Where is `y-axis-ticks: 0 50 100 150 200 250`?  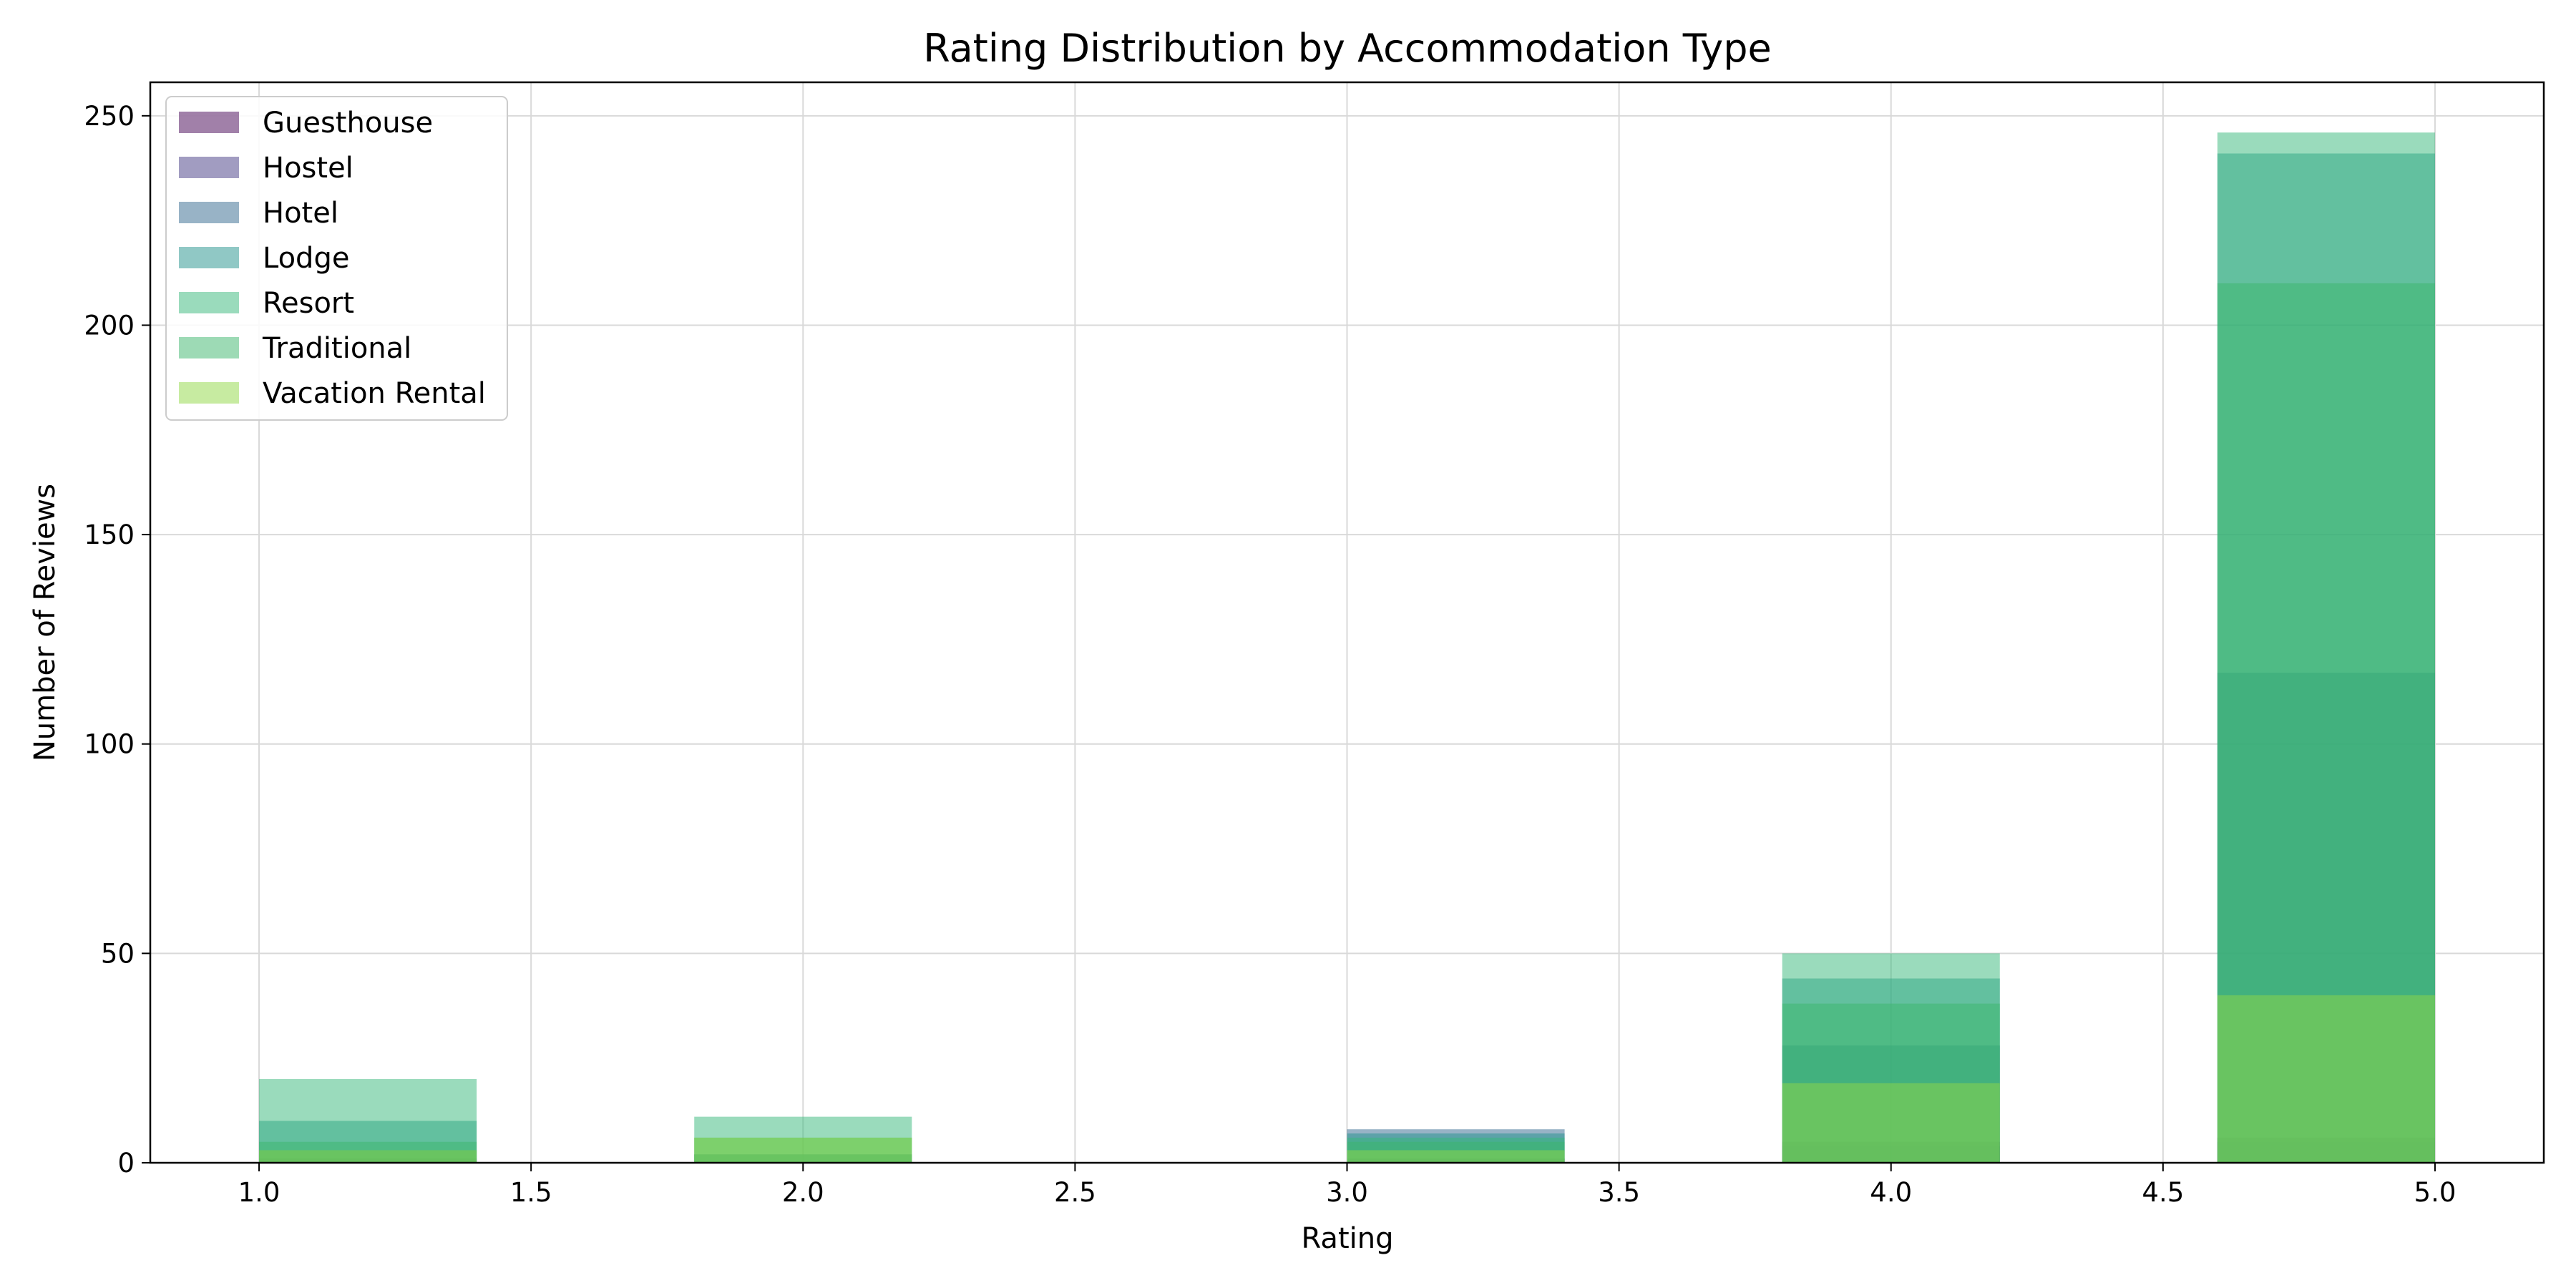 y-axis-ticks: 0 50 100 150 200 250 is located at coordinates (117, 640).